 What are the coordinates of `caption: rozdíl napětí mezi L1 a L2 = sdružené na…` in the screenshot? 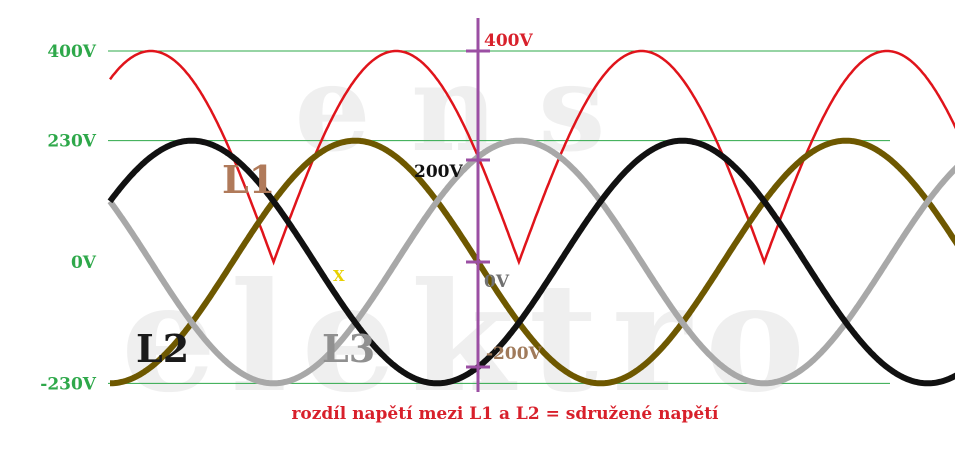 It's located at (505, 414).